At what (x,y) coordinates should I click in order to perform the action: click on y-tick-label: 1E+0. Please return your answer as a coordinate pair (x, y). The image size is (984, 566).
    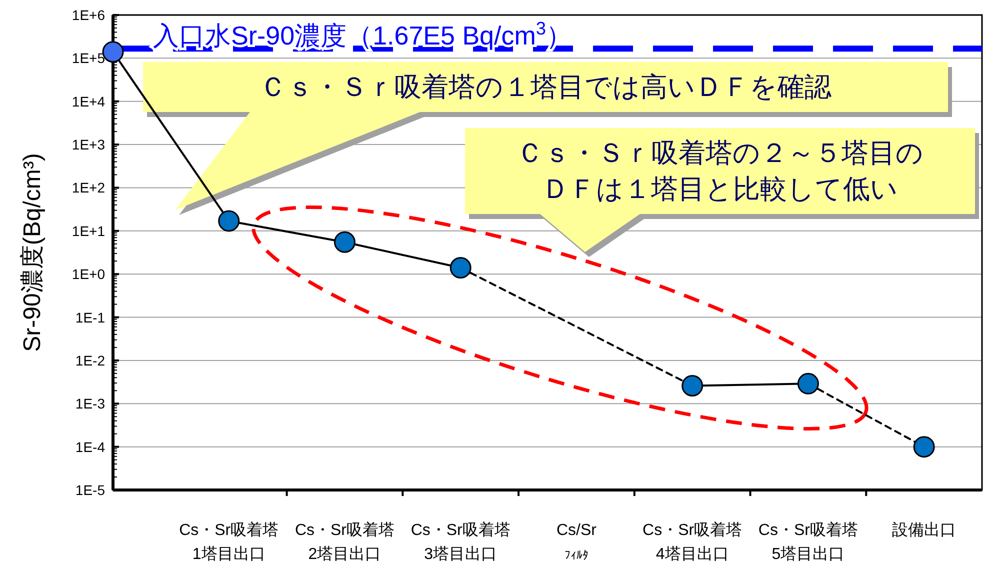
    Looking at the image, I should click on (89, 274).